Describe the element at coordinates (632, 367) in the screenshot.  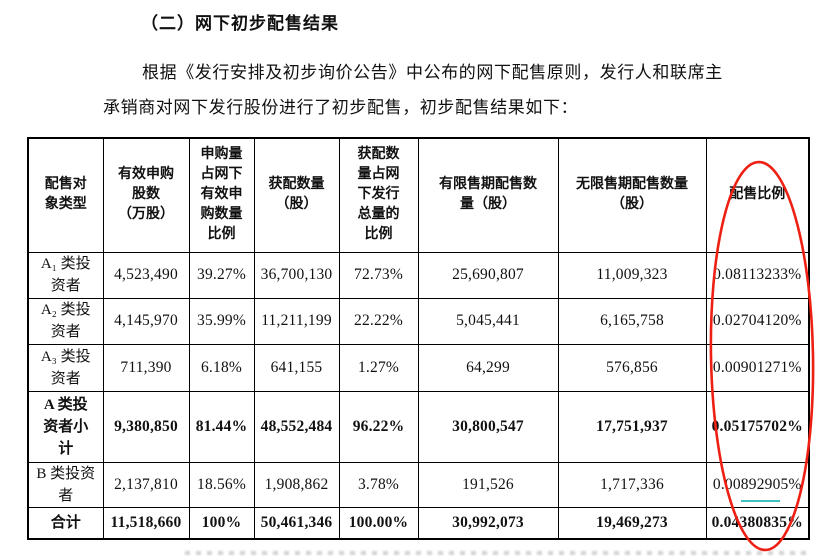
I see `cell-value: 576,856` at that location.